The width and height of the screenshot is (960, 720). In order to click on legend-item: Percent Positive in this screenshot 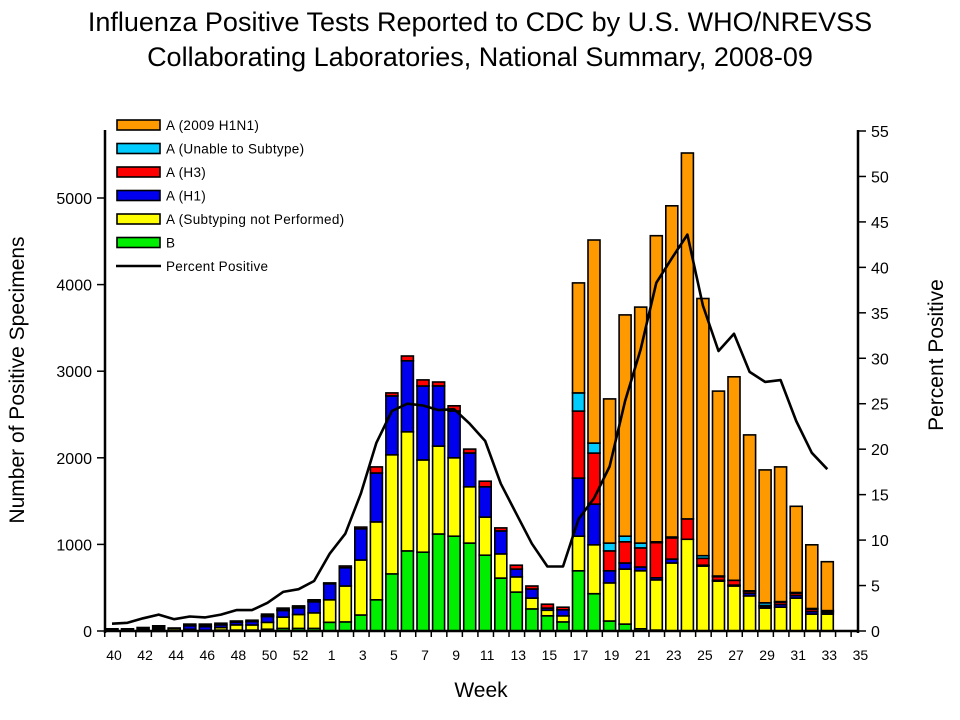, I will do `click(192, 266)`.